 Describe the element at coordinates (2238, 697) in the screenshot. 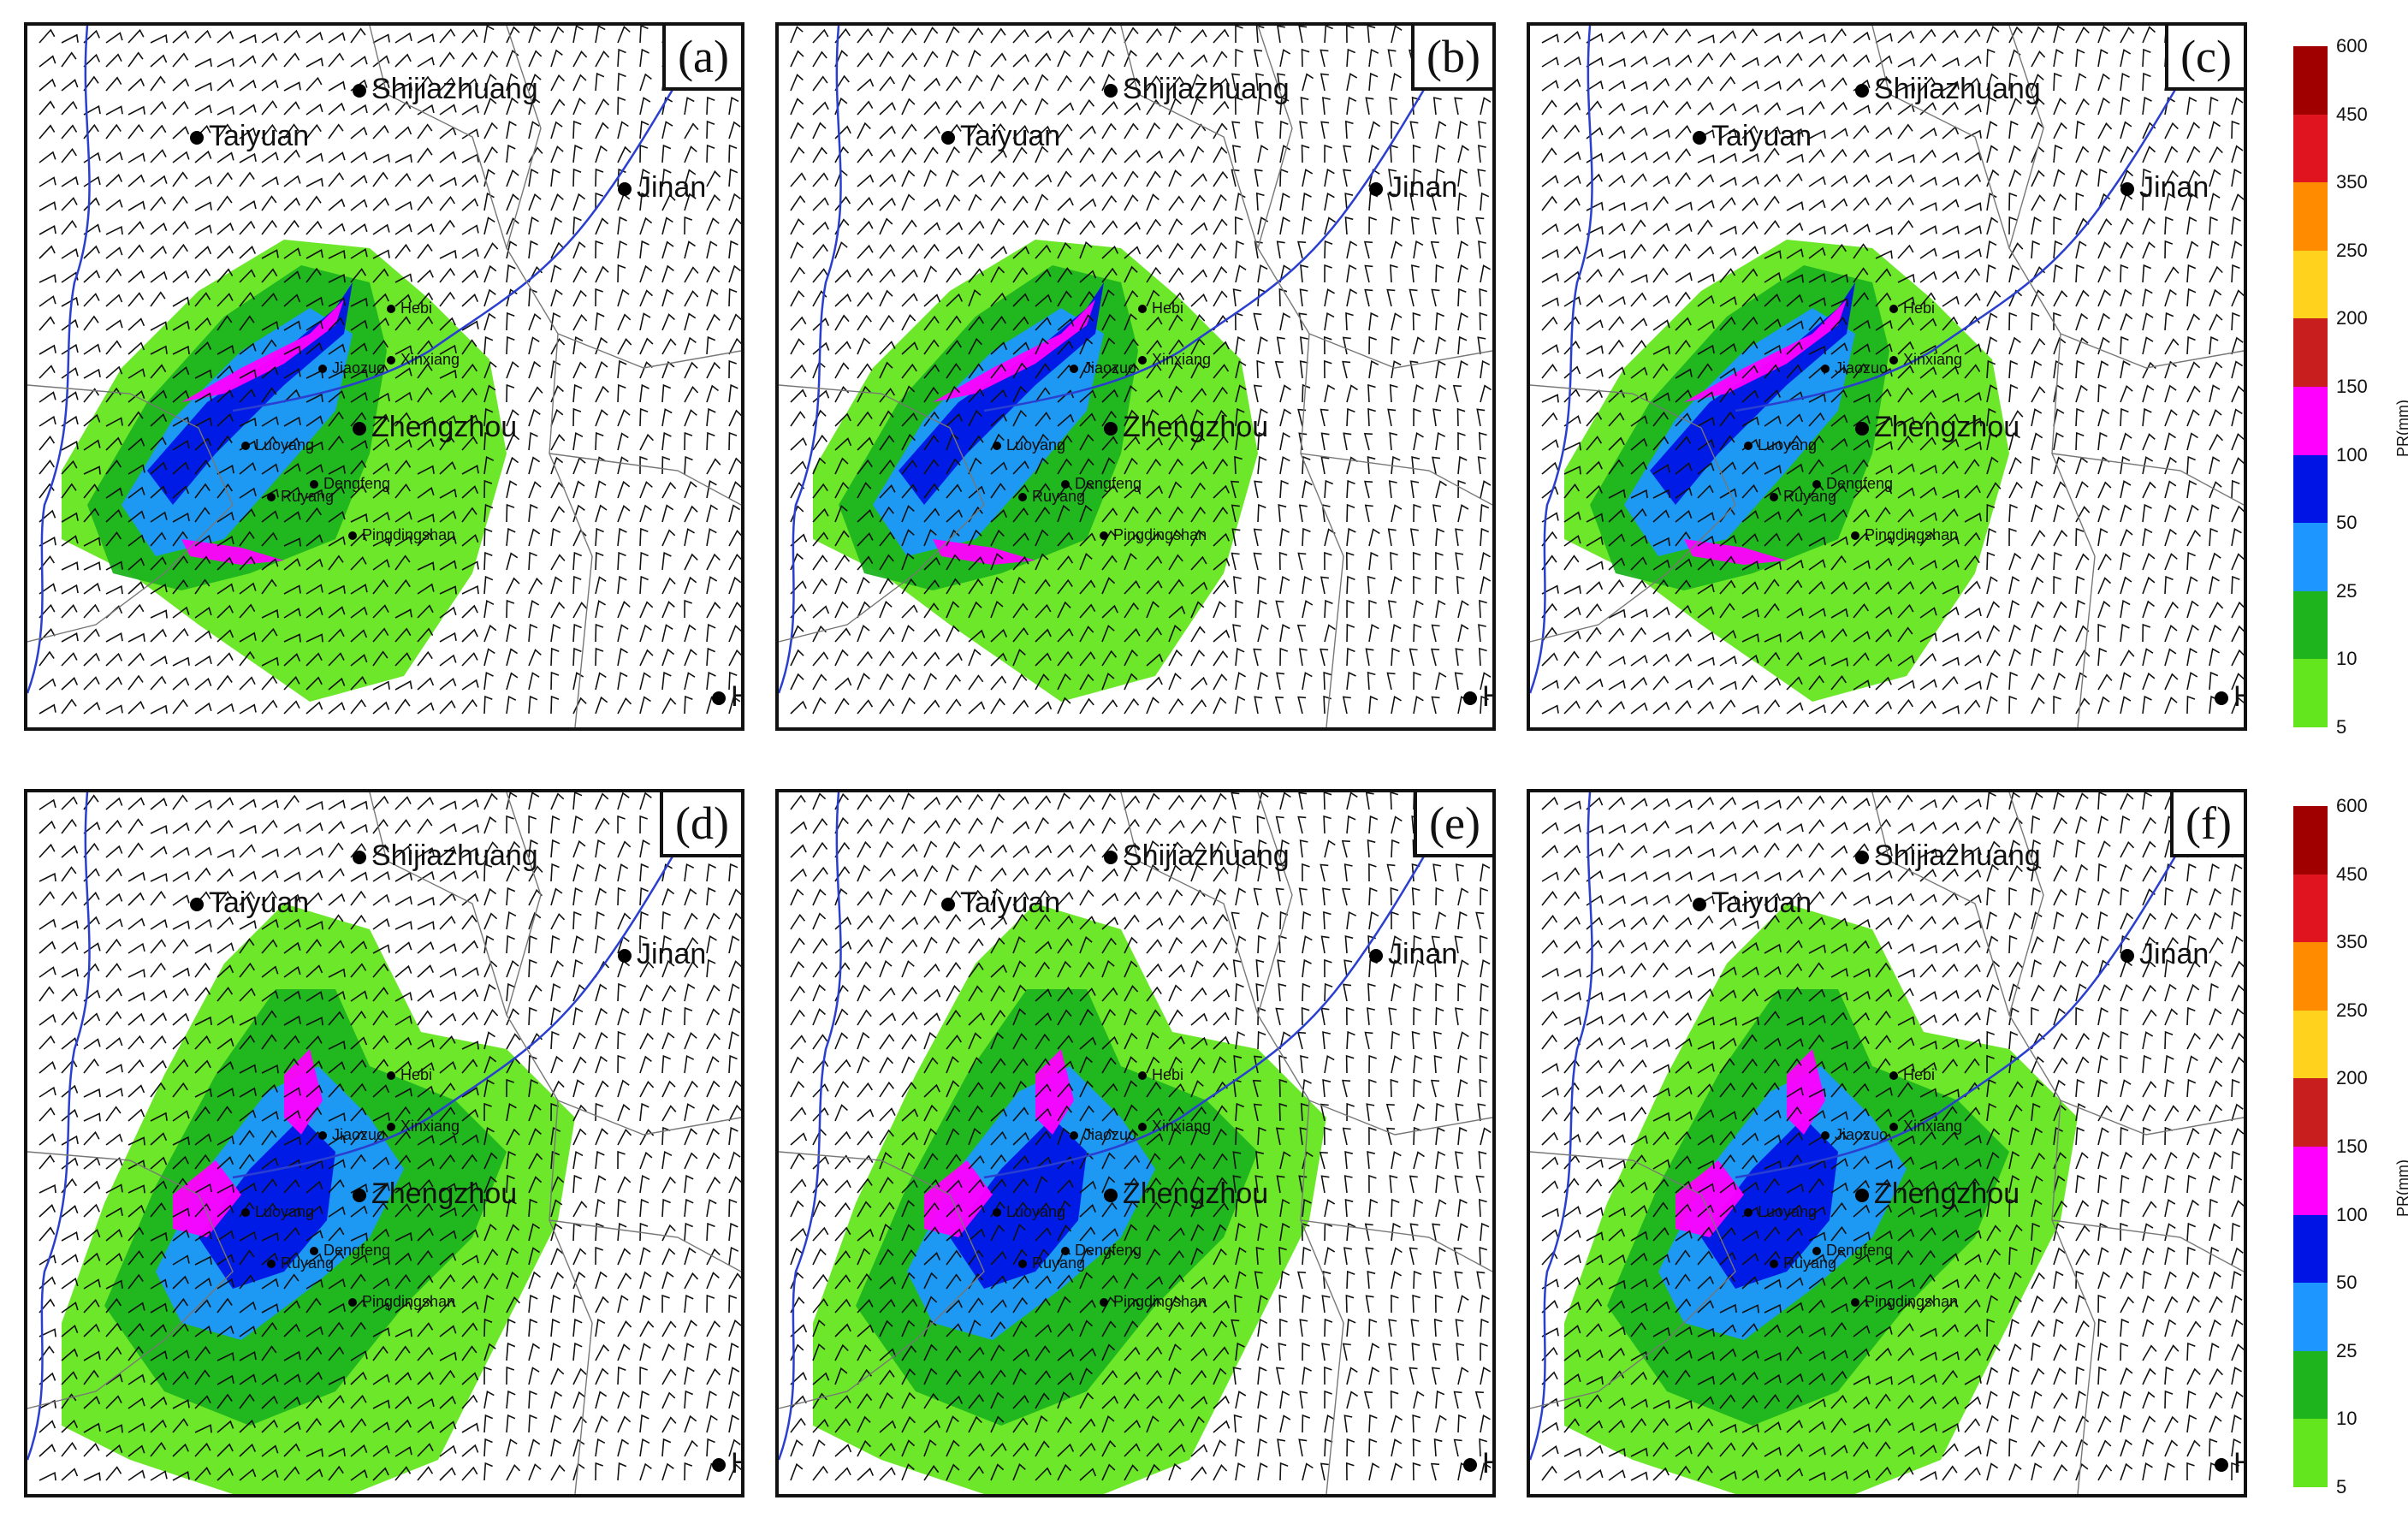

I see `city-name: Hefe` at that location.